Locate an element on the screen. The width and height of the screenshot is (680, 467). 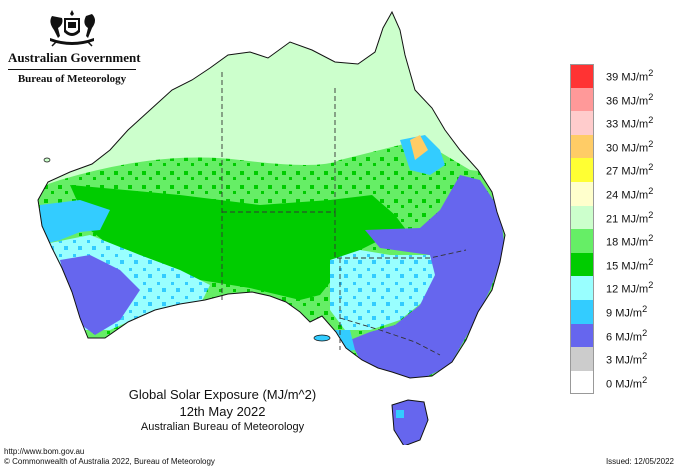
map-date: 12th May 2022 is located at coordinates (222, 411).